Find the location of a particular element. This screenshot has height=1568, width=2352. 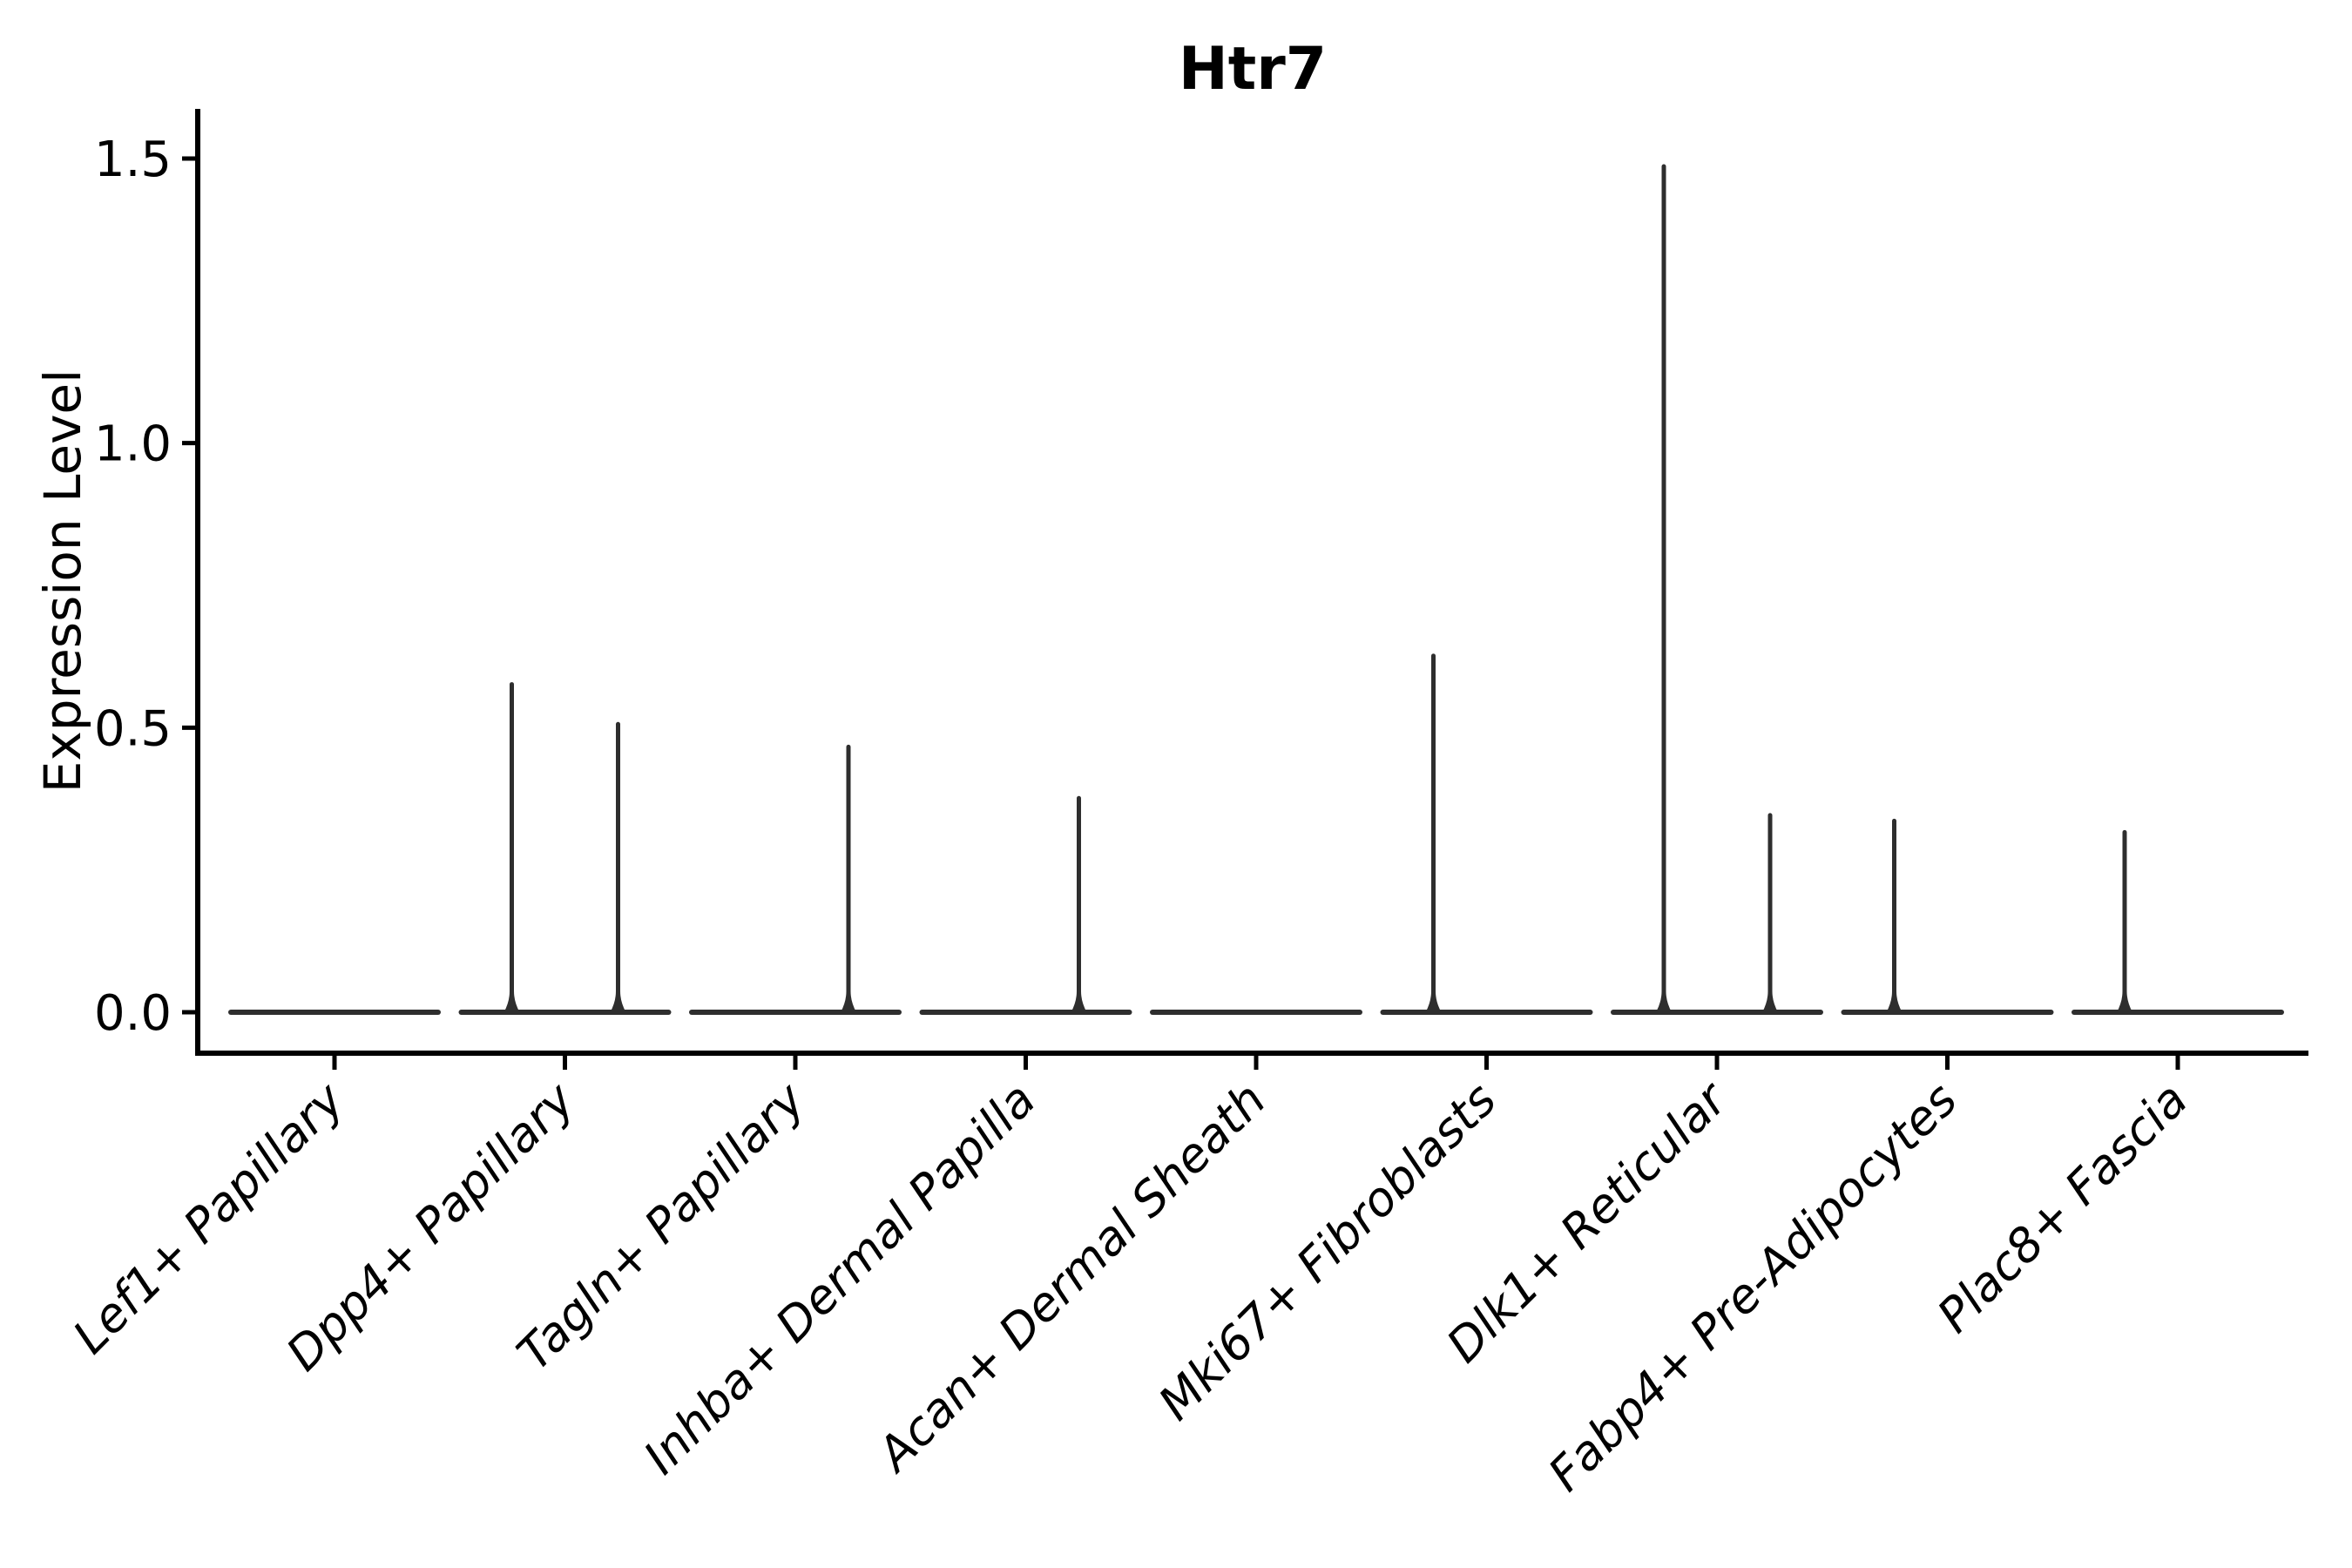

y-tick-label: 0.5 is located at coordinates (133, 728).